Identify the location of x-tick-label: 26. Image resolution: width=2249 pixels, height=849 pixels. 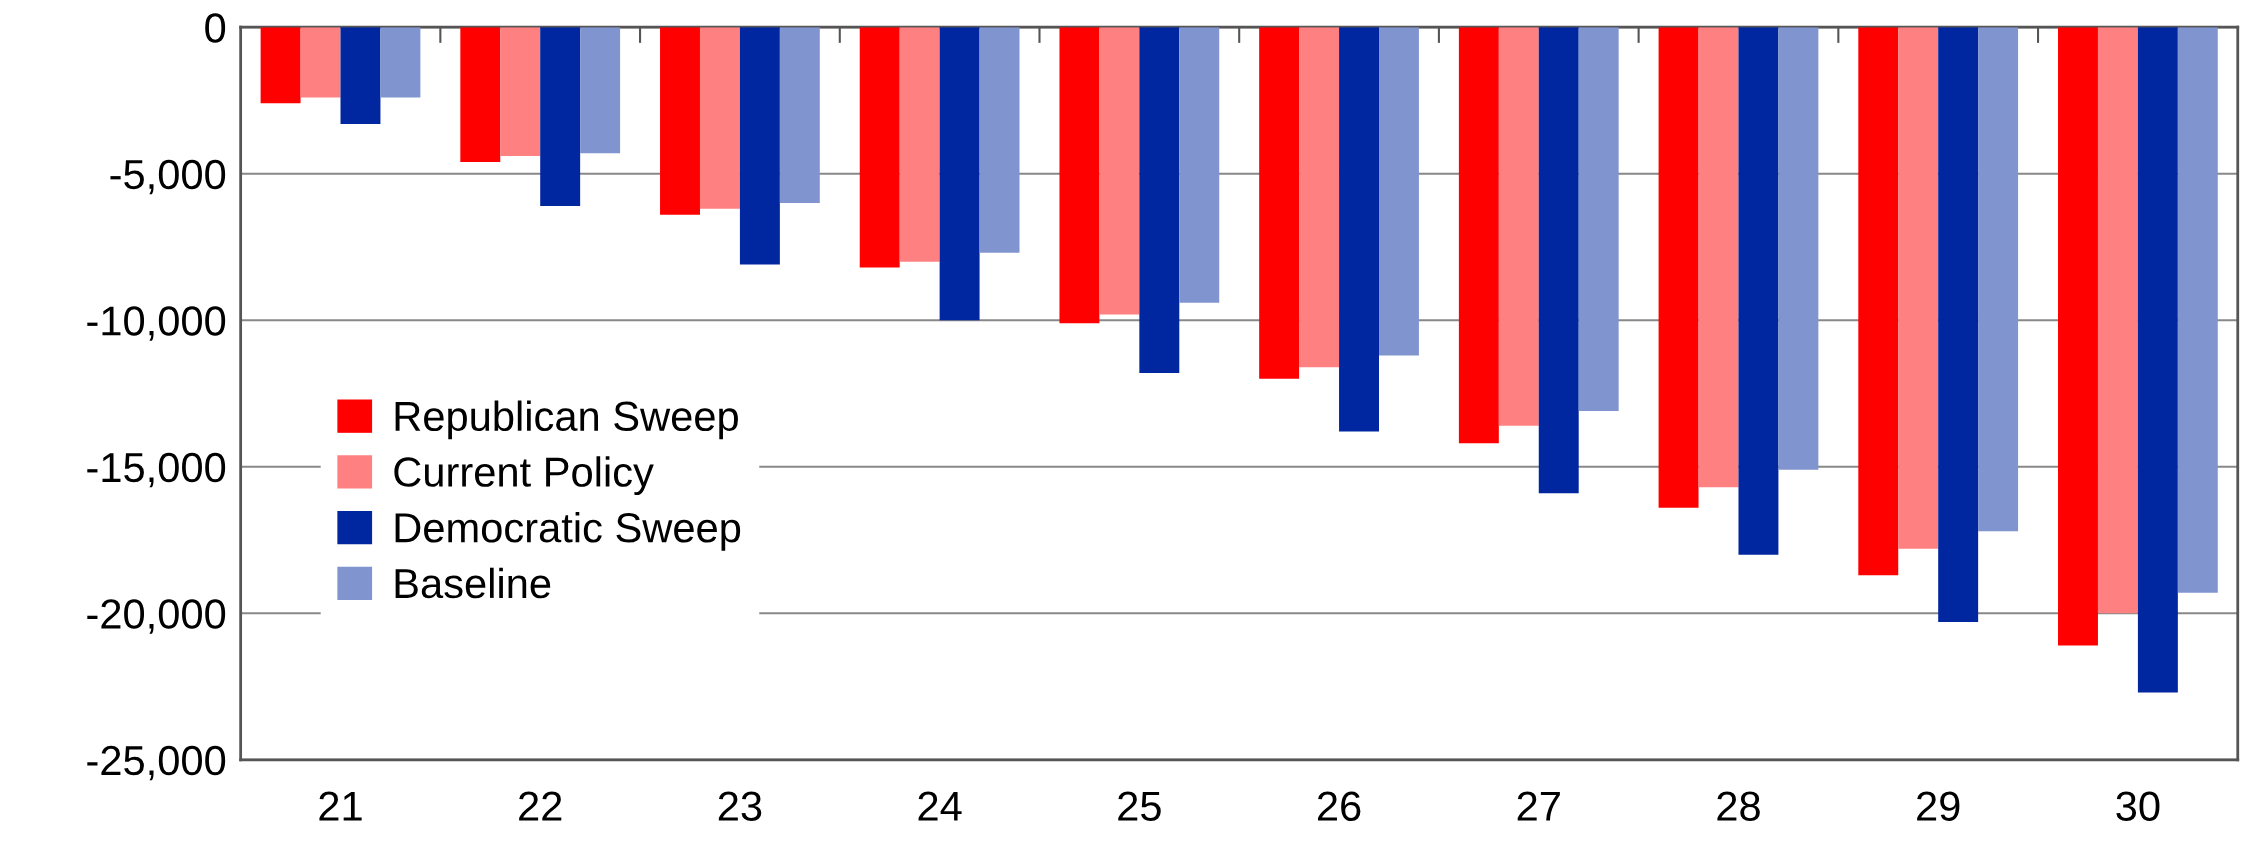
(1339, 806).